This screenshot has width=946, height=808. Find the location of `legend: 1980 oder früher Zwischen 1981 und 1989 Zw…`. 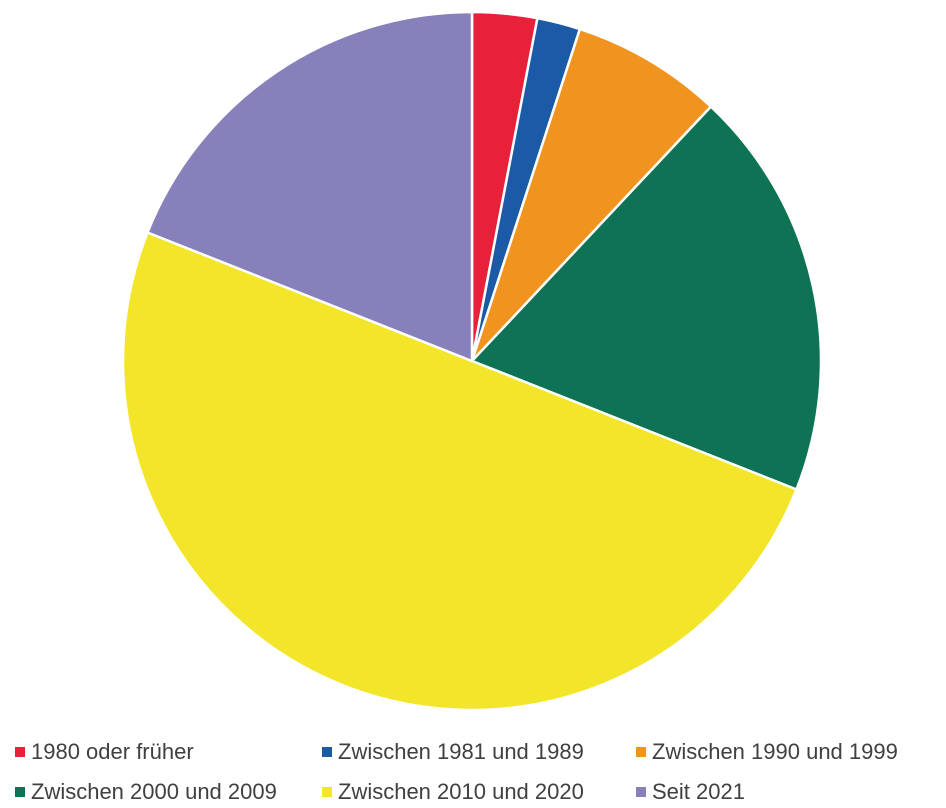

legend: 1980 oder früher Zwischen 1981 und 1989 Zw… is located at coordinates (456, 771).